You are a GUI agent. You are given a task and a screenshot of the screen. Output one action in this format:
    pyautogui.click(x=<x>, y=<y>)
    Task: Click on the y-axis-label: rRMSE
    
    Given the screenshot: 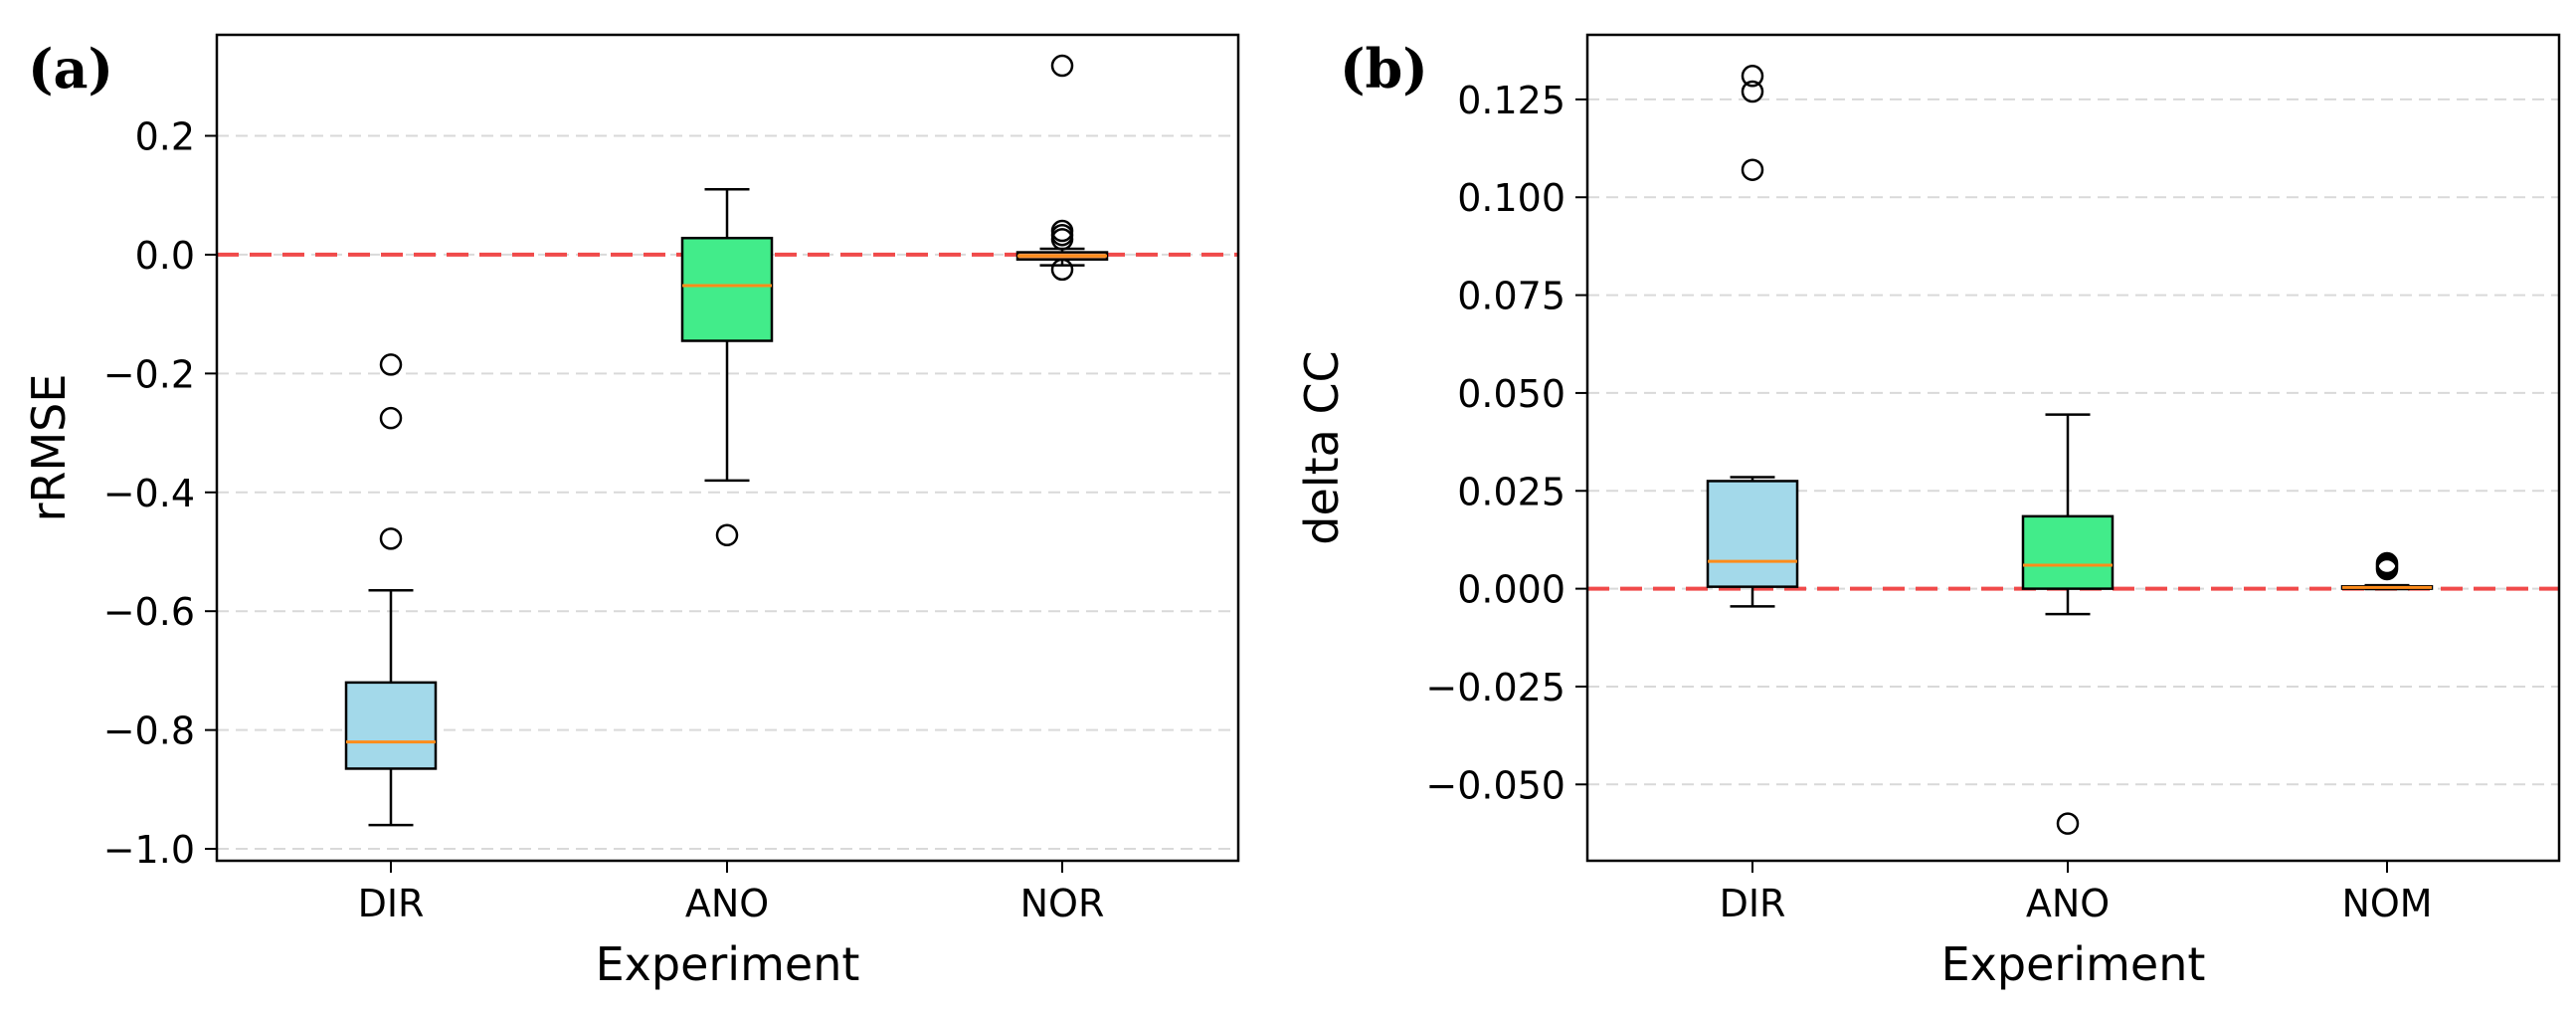 What is the action you would take?
    pyautogui.click(x=49, y=448)
    